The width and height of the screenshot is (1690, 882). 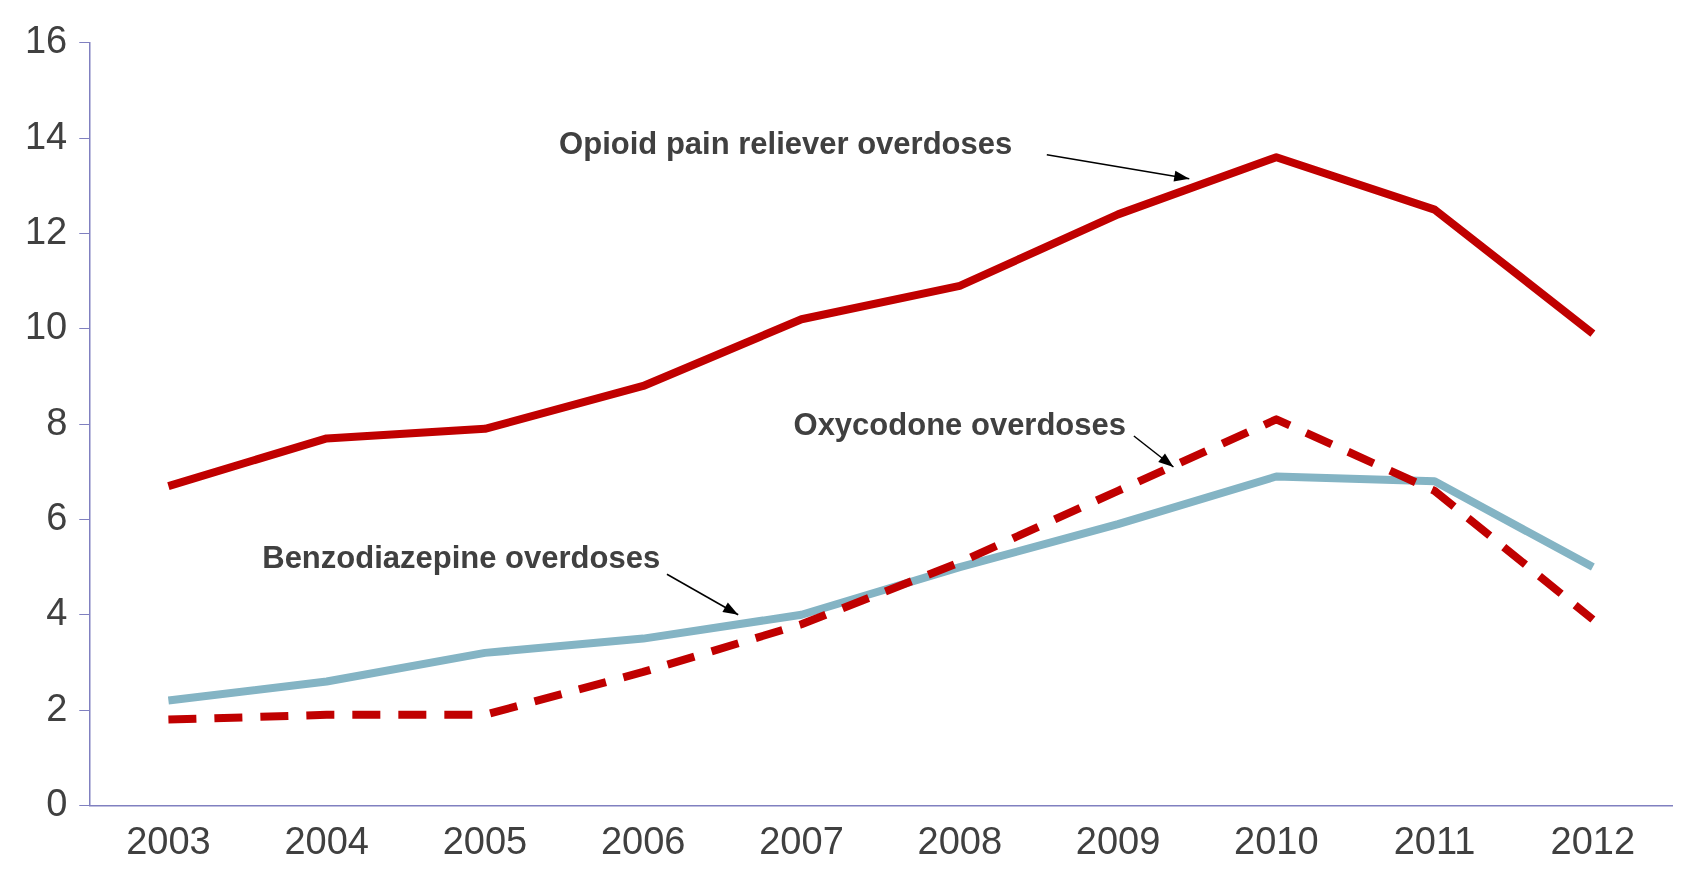 What do you see at coordinates (461, 558) in the screenshot?
I see `series-label: Benzodiazepine overdoses` at bounding box center [461, 558].